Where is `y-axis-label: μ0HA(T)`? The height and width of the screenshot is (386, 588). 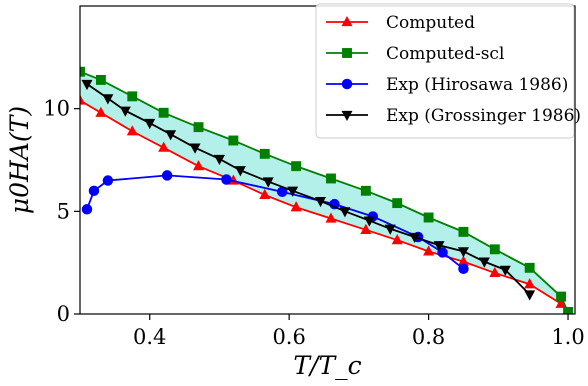
y-axis-label: μ0HA(T) is located at coordinates (19, 160).